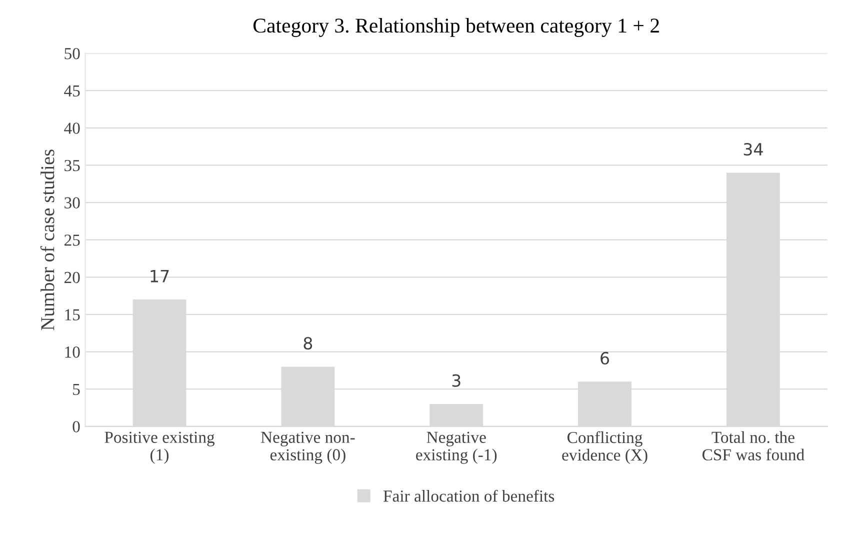 The height and width of the screenshot is (533, 853). Describe the element at coordinates (72, 314) in the screenshot. I see `y-tick-label: 15` at that location.